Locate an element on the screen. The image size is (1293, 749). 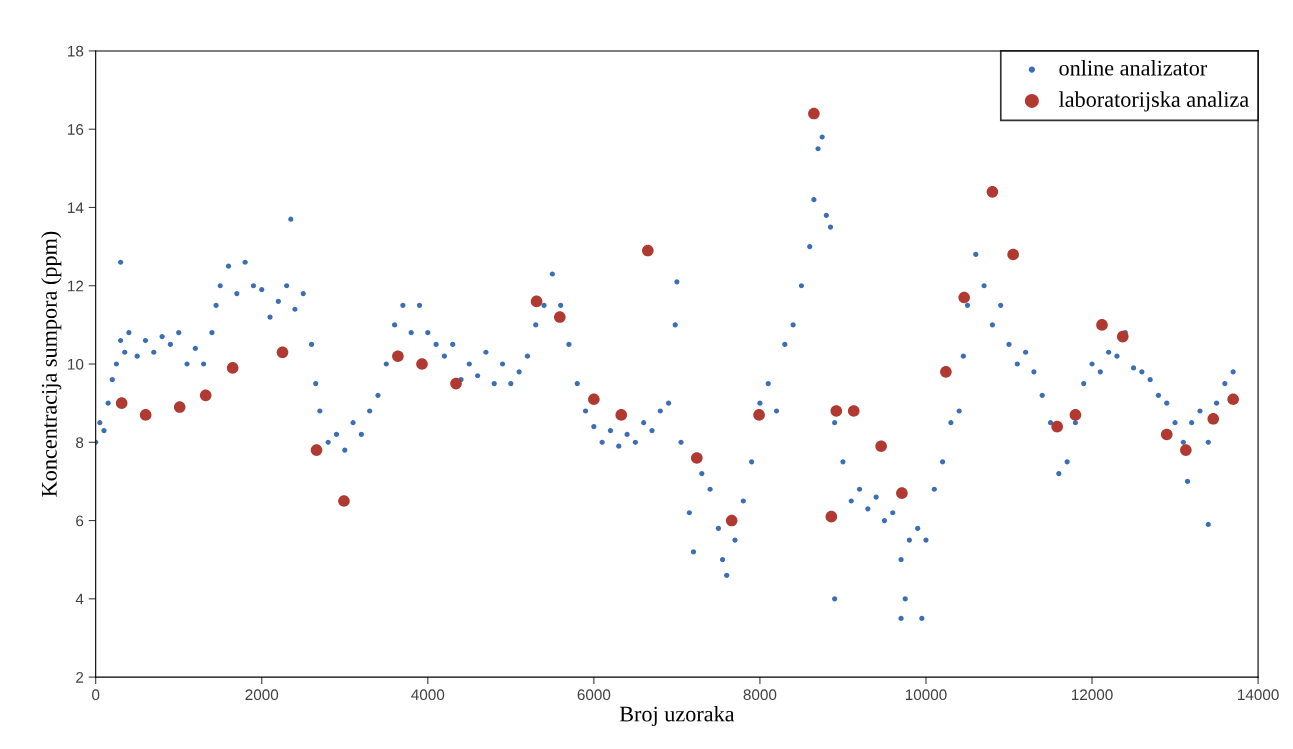
y-tick-label: 10 is located at coordinates (76, 364).